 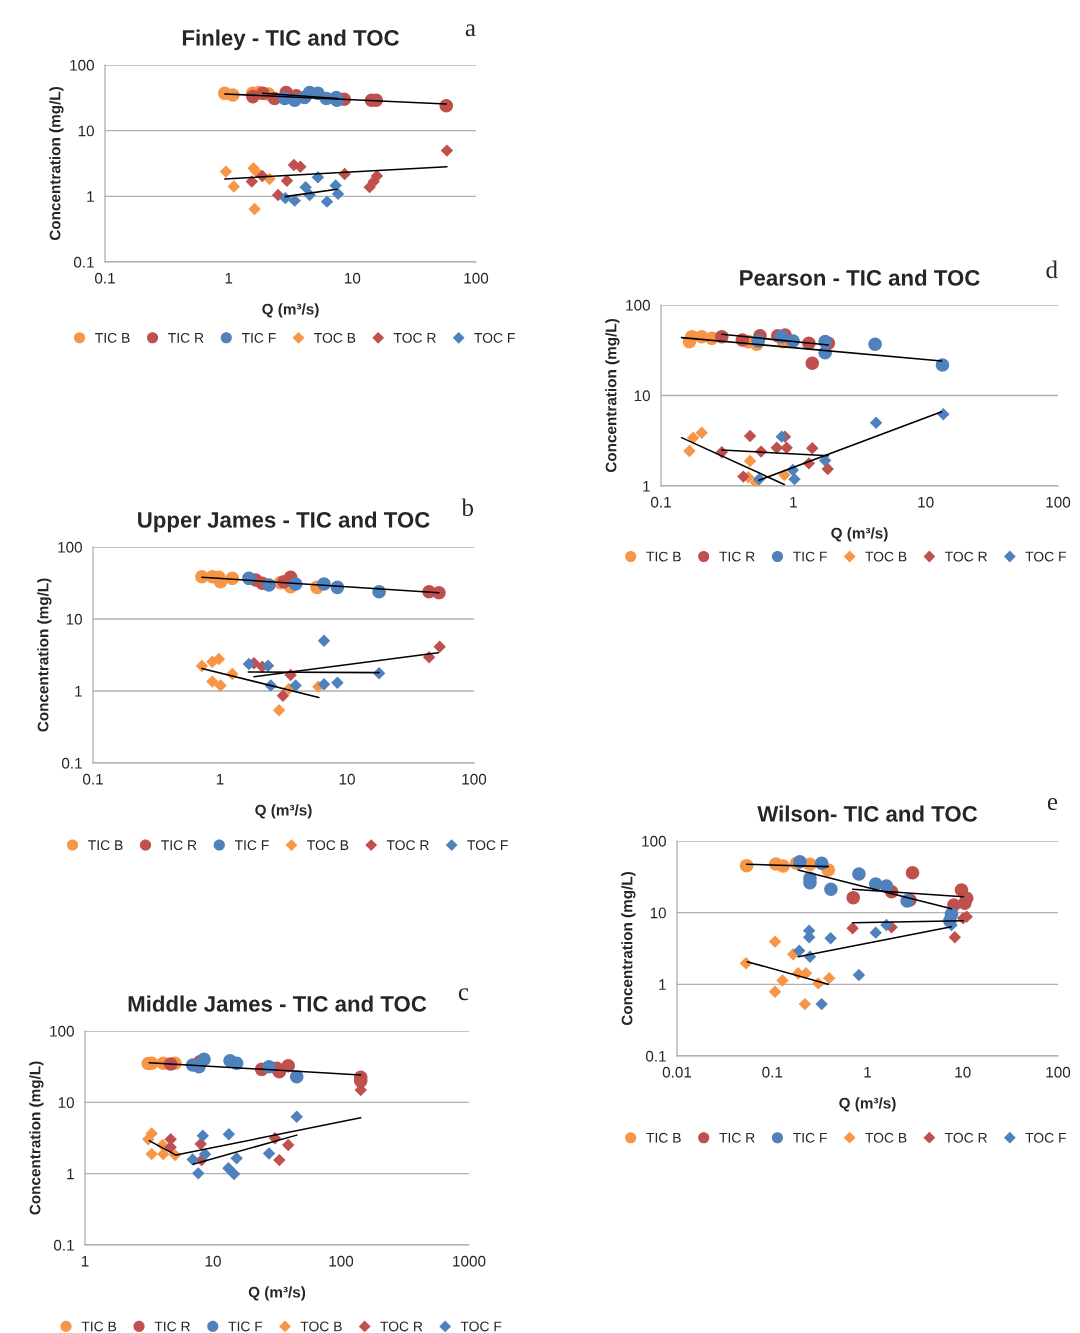 I want to click on x-tick-label: 0.01, so click(x=677, y=1072).